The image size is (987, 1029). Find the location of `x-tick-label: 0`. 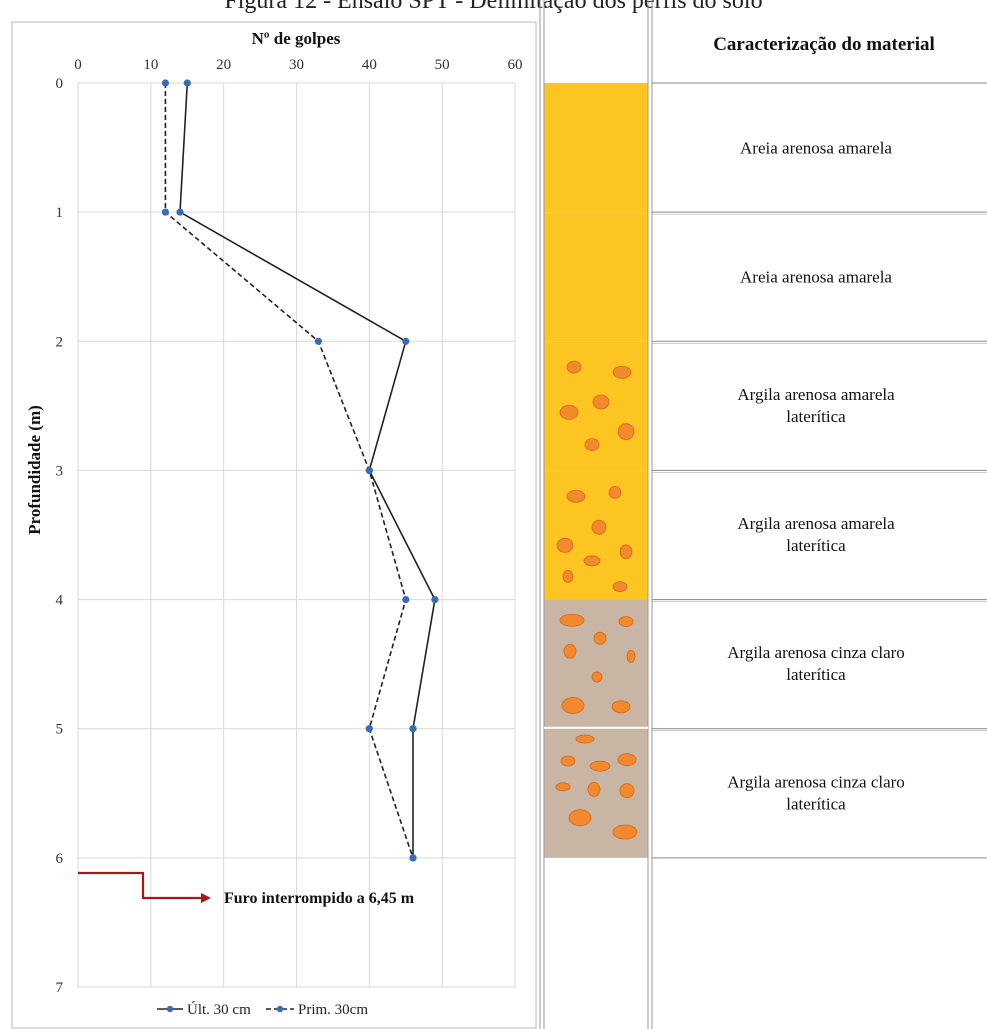

x-tick-label: 0 is located at coordinates (78, 65).